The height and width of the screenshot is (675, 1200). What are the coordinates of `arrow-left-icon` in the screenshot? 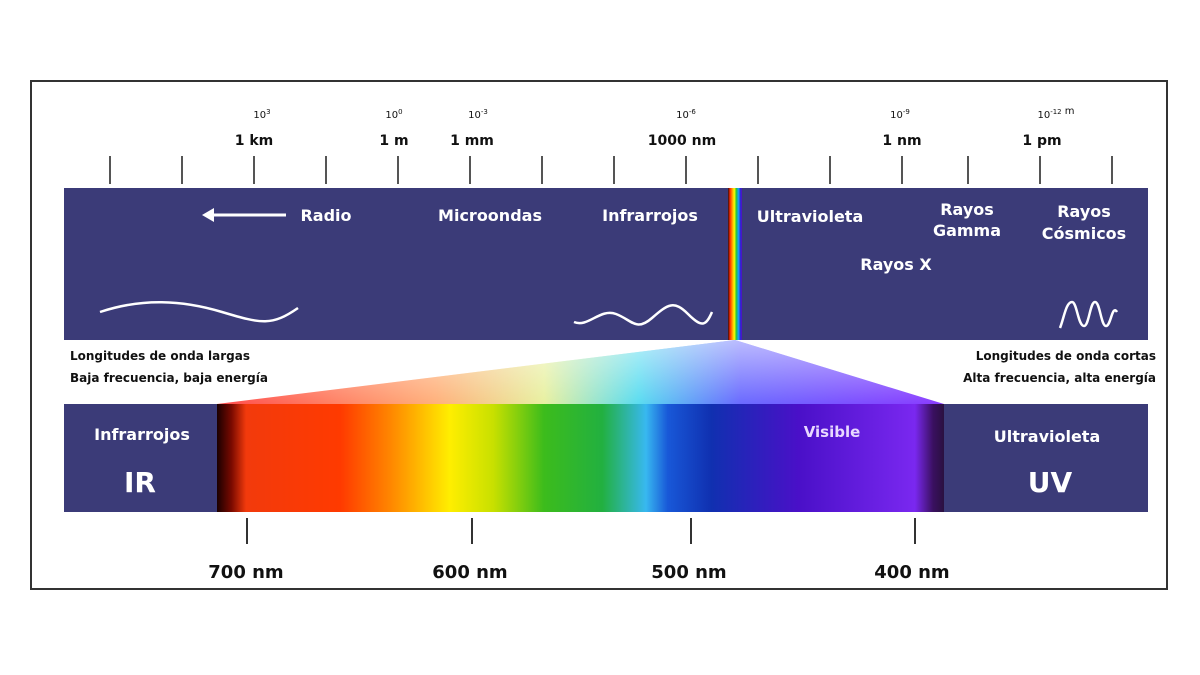 It's located at (244, 215).